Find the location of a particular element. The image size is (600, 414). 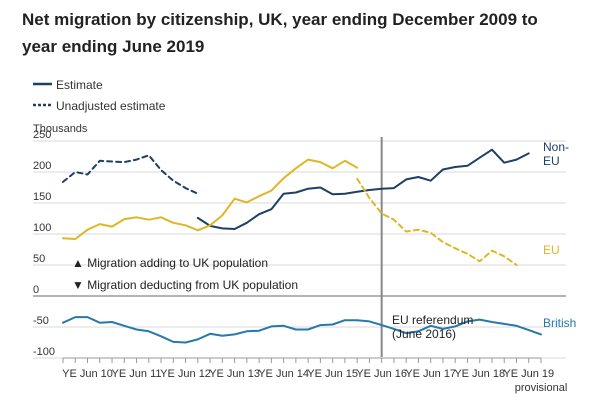

legend-estimate-label: Estimate is located at coordinates (79, 85).